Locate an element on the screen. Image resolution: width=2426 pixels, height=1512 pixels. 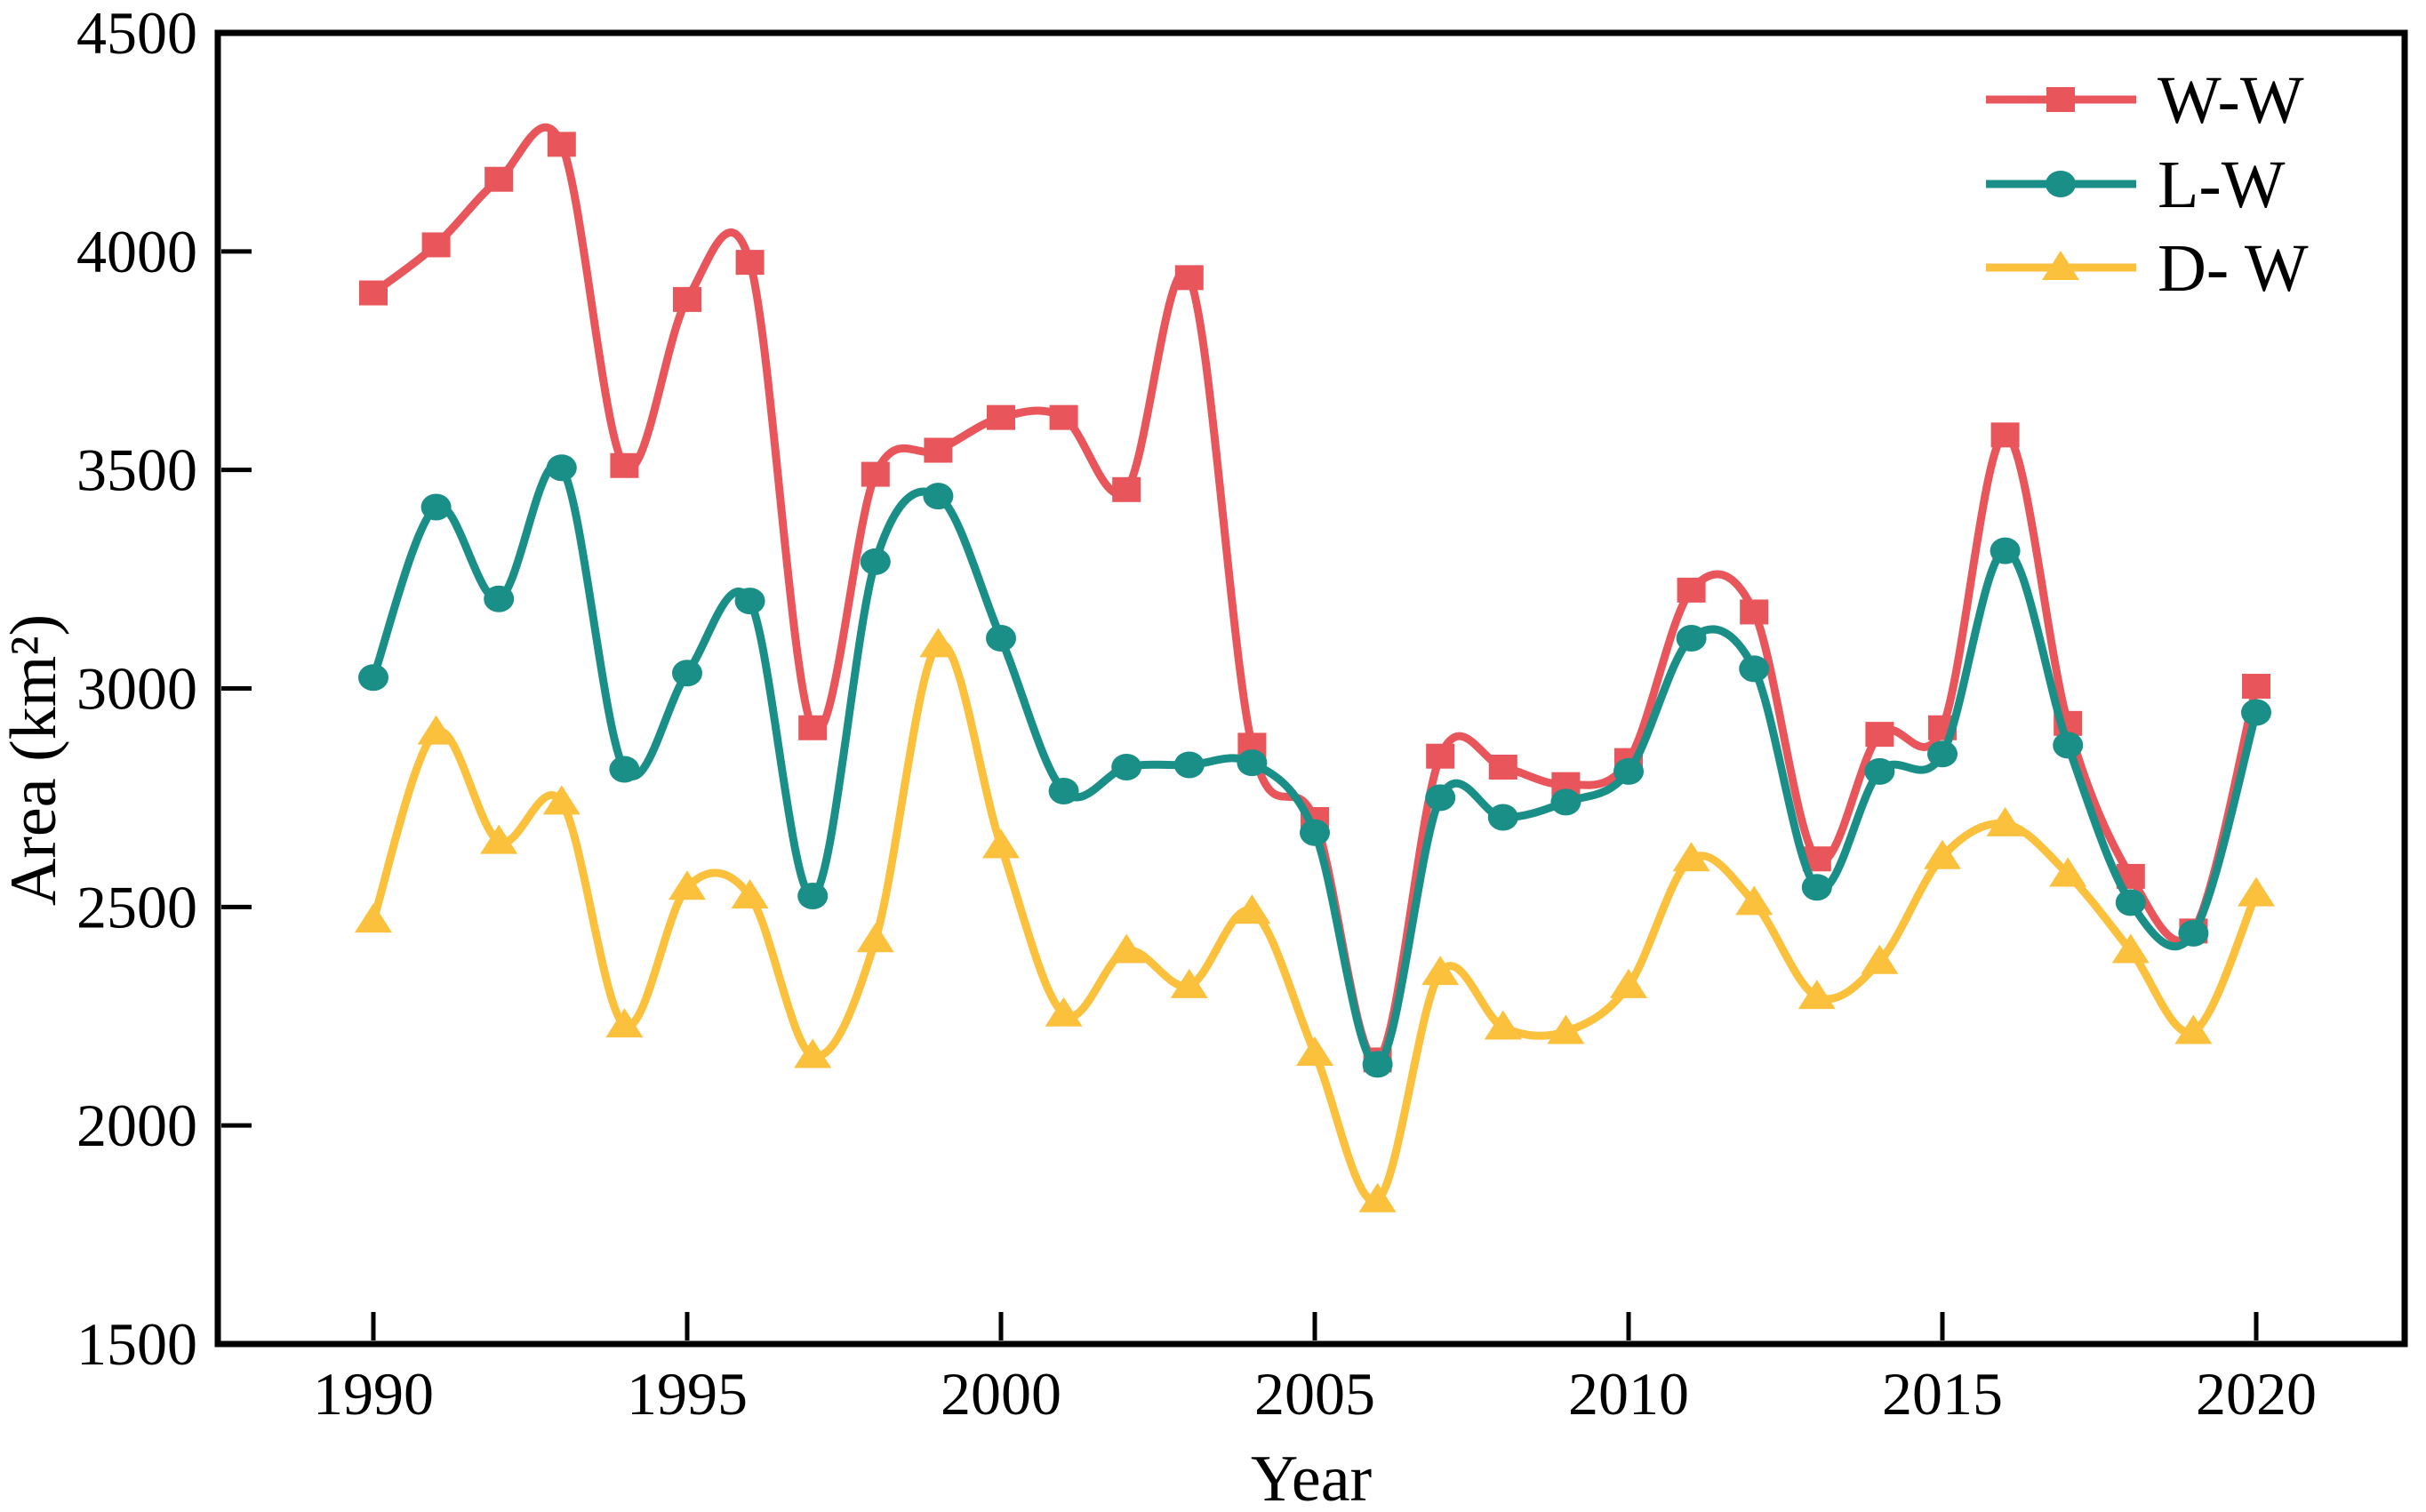
marker-D-W-1999 is located at coordinates (938, 643).